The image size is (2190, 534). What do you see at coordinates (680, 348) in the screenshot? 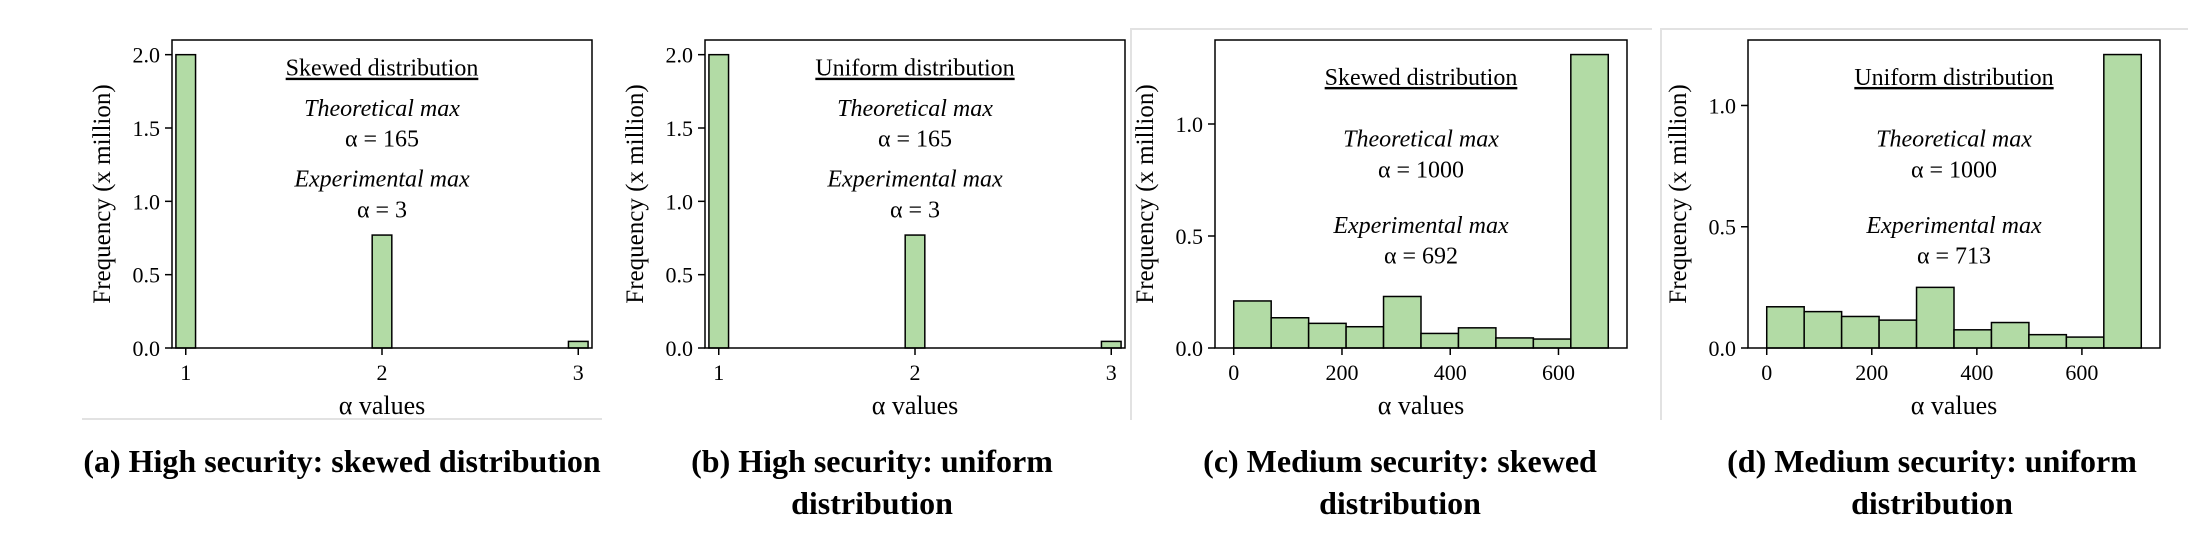
I see `y-tick-label-b-0: 0.0` at bounding box center [680, 348].